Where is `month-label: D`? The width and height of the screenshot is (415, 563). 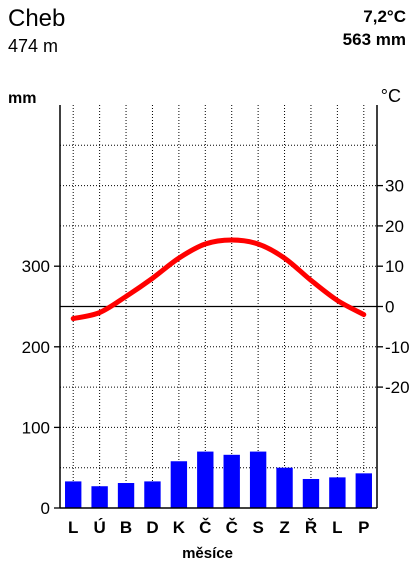
month-label: D is located at coordinates (152, 527).